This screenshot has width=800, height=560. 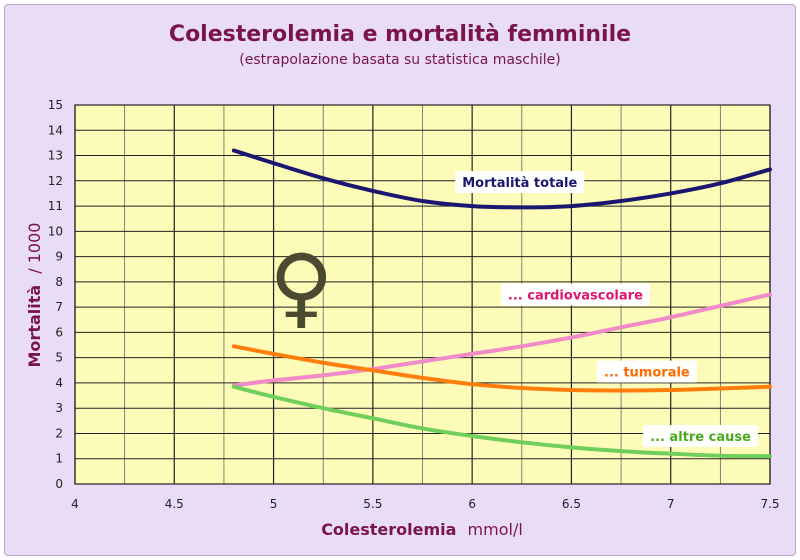 What do you see at coordinates (472, 504) in the screenshot?
I see `x-tick-label: 6` at bounding box center [472, 504].